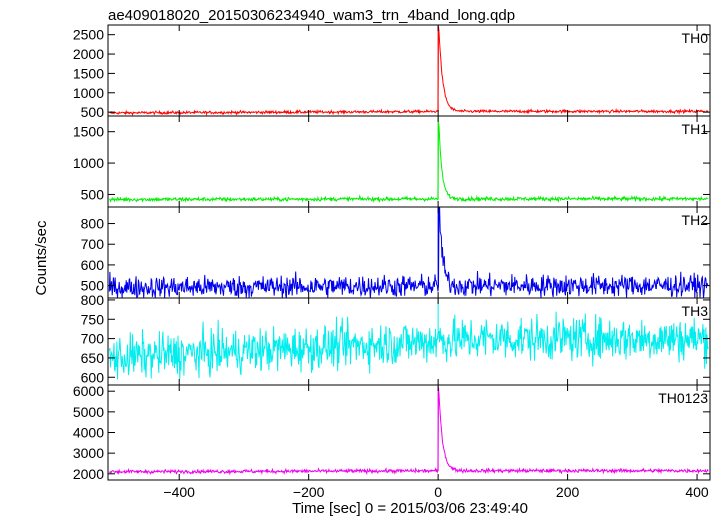  I want to click on y-tick-label-th1: 1500, so click(88, 132).